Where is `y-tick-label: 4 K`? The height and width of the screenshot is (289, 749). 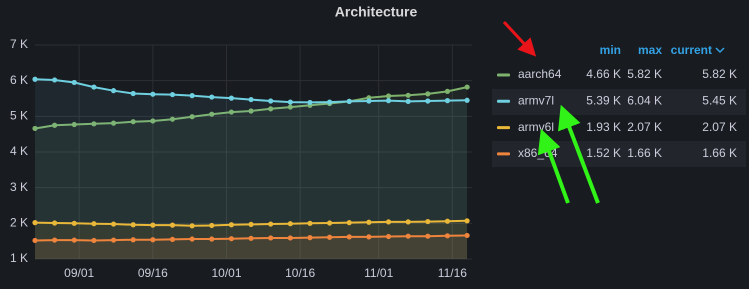 y-tick-label: 4 K is located at coordinates (19, 151).